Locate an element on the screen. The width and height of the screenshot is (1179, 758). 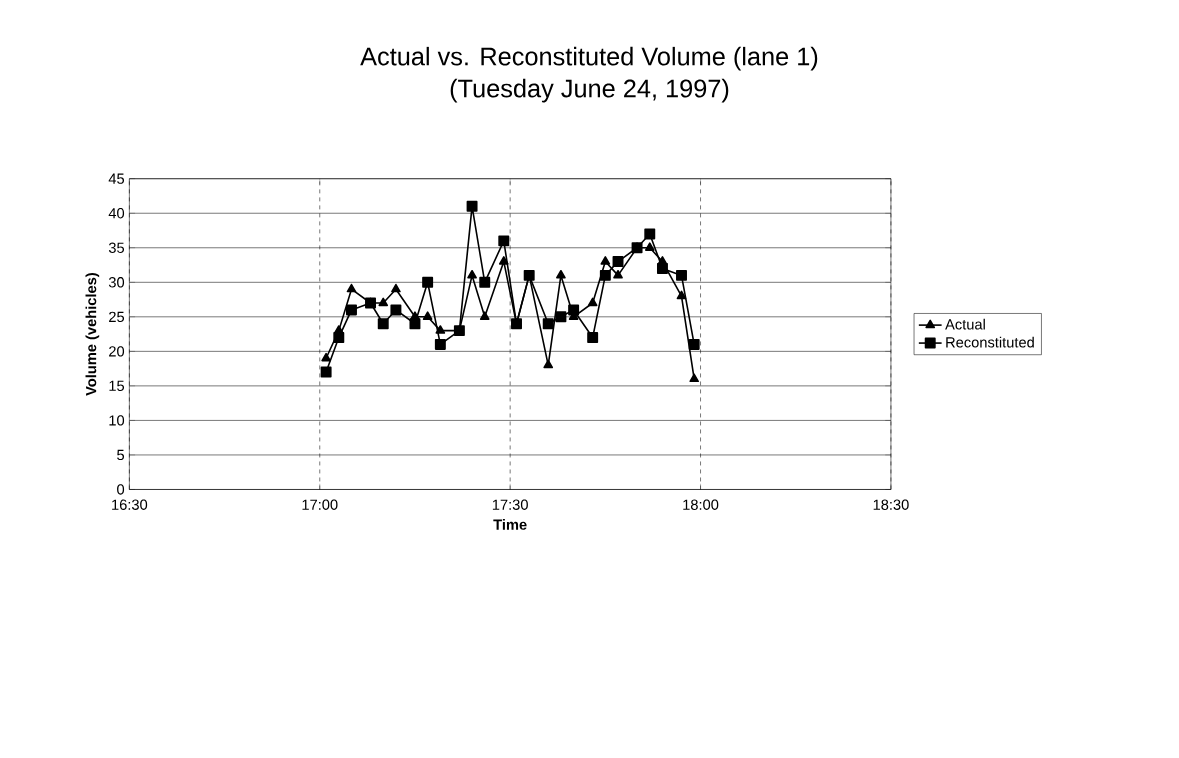
x-tick-label: 17:30 is located at coordinates (510, 505).